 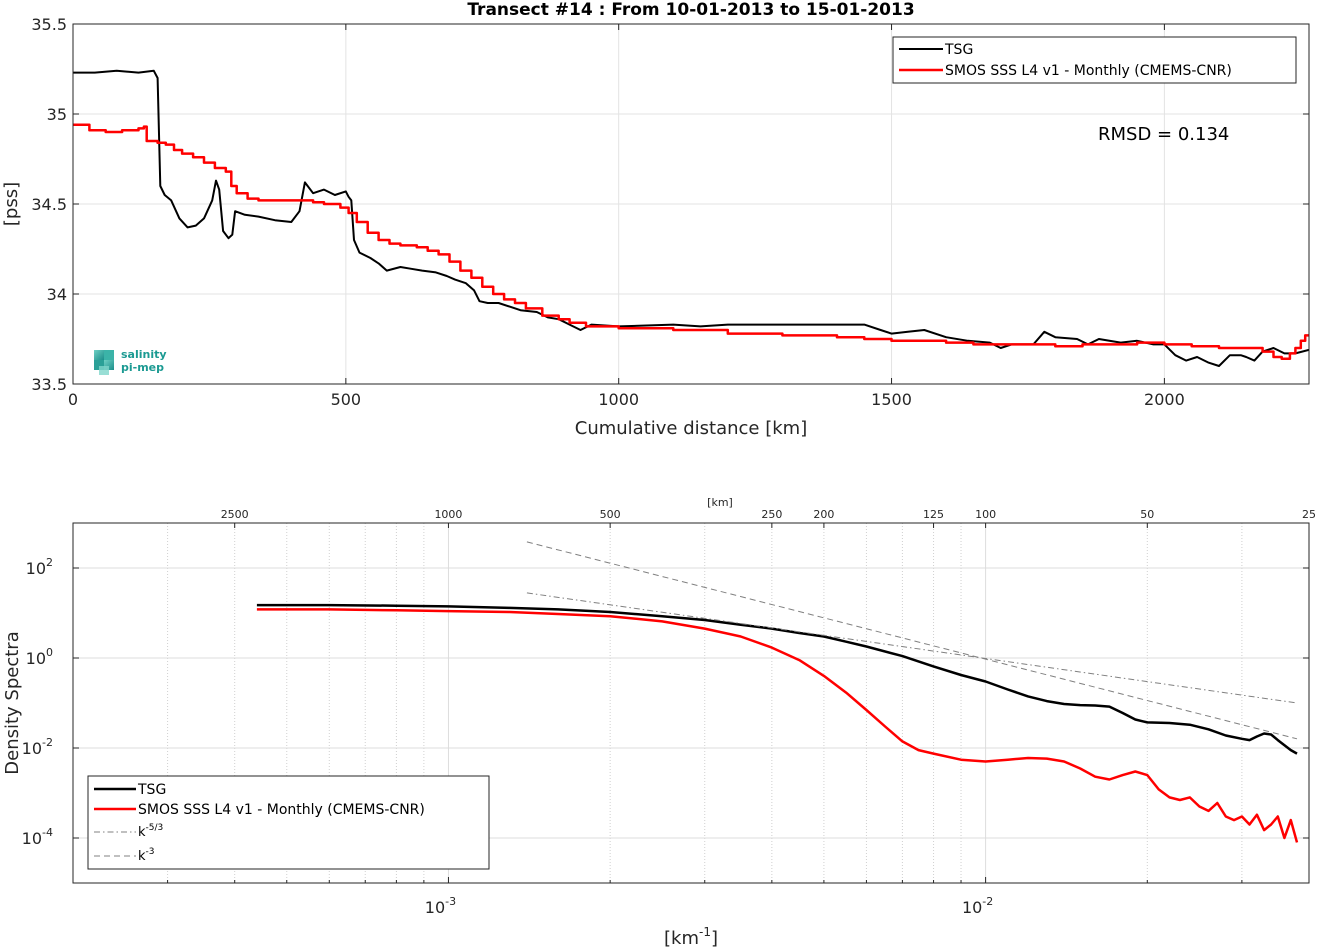 I want to click on top-tick-label: 1000, so click(x=448, y=514).